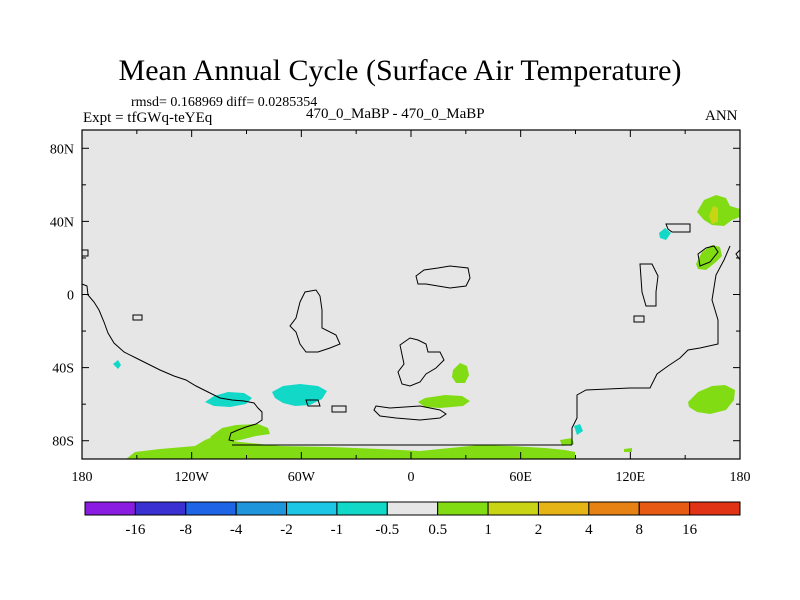  Describe the element at coordinates (690, 530) in the screenshot. I see `colorbar-label: 16` at that location.